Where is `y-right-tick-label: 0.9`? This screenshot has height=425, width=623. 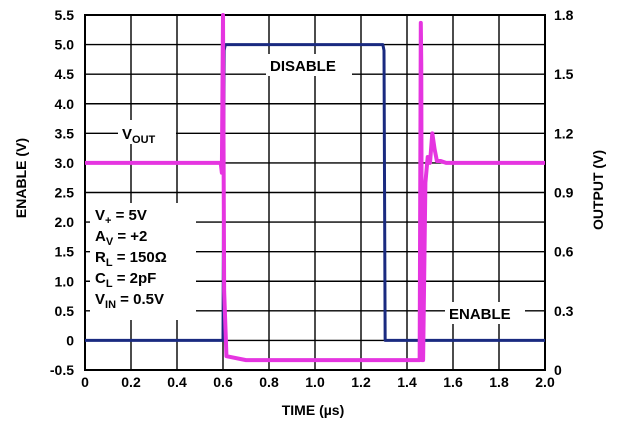
y-right-tick-label: 0.9 is located at coordinates (564, 193).